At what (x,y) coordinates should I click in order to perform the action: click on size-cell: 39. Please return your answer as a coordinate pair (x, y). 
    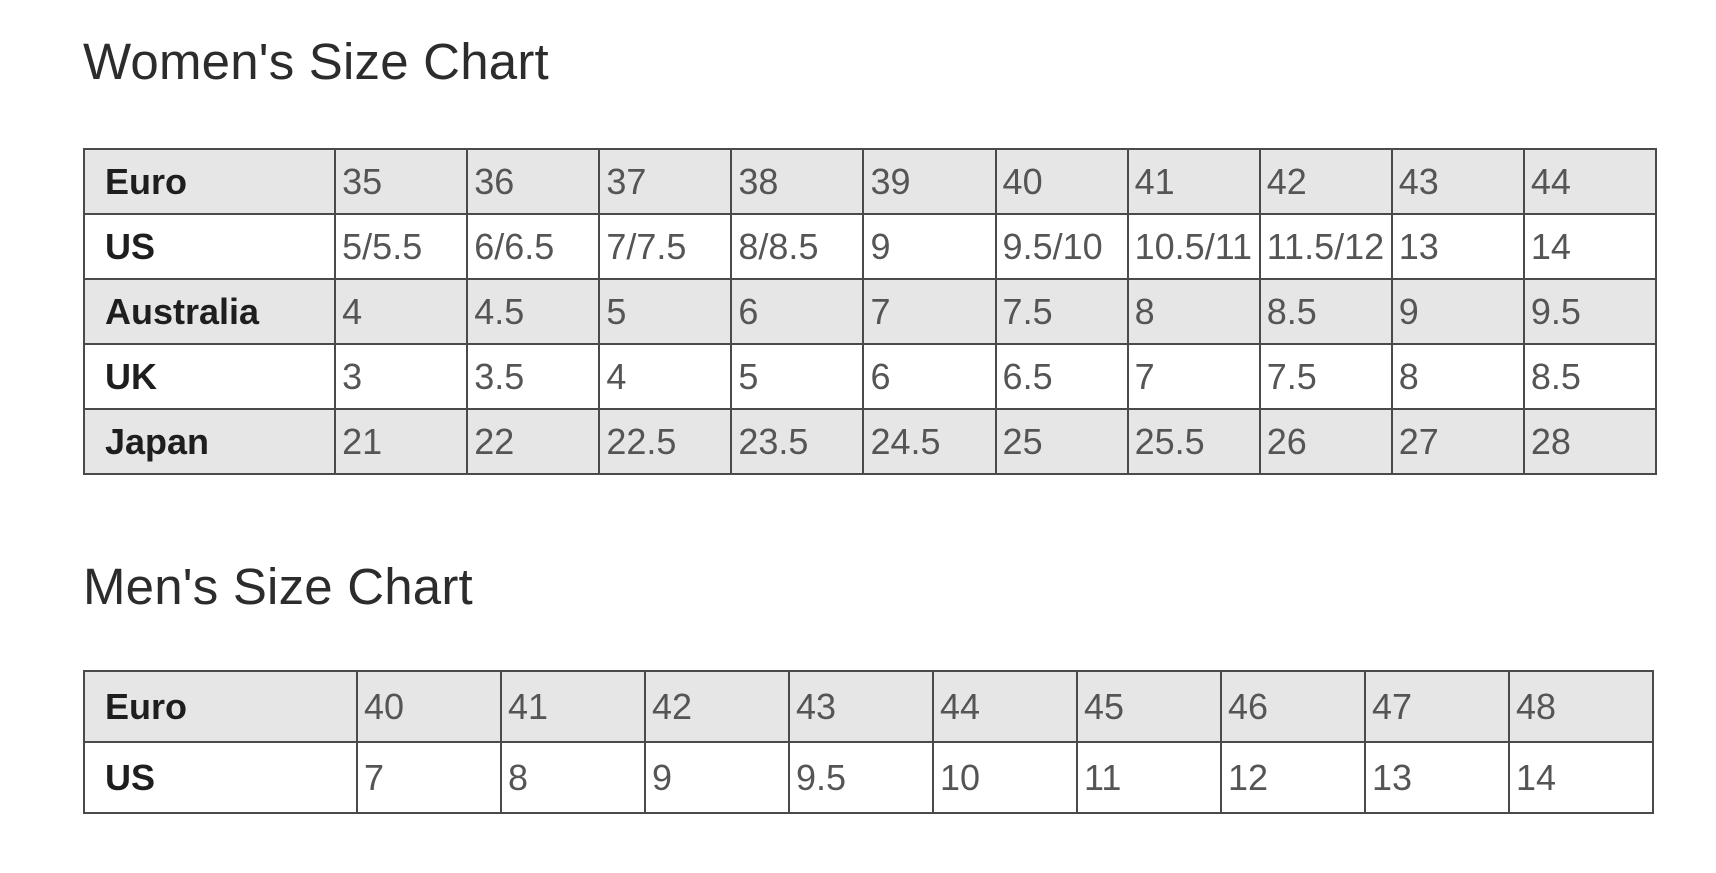
    Looking at the image, I should click on (929, 181).